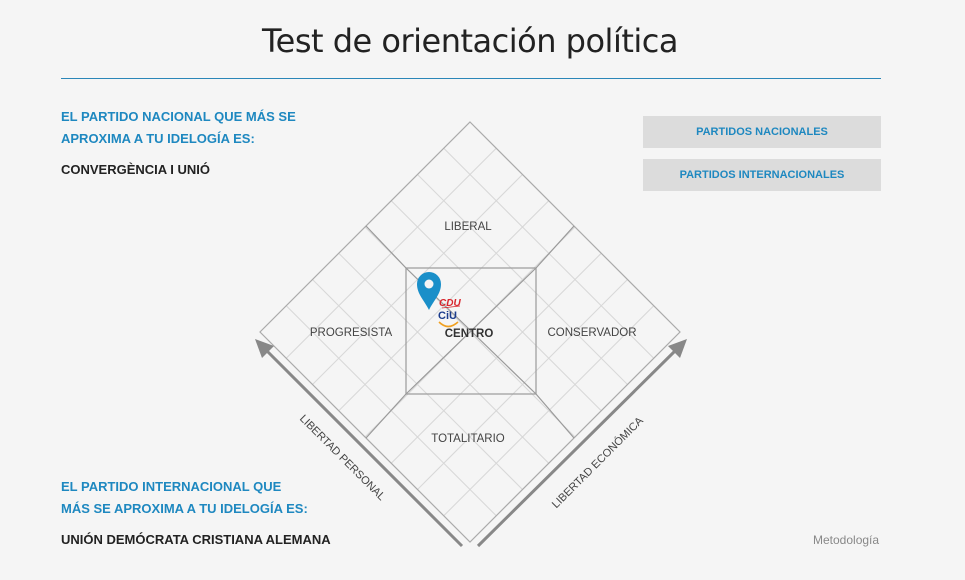  What do you see at coordinates (359, 443) in the screenshot?
I see `personal-axis-arrow` at bounding box center [359, 443].